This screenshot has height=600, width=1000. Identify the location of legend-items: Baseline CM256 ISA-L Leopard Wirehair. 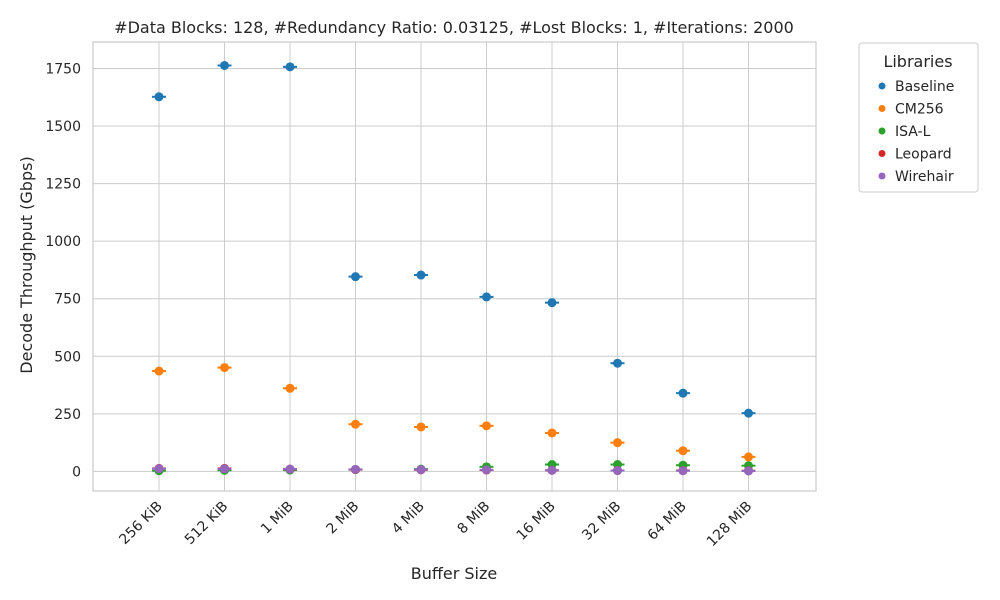
(916, 132).